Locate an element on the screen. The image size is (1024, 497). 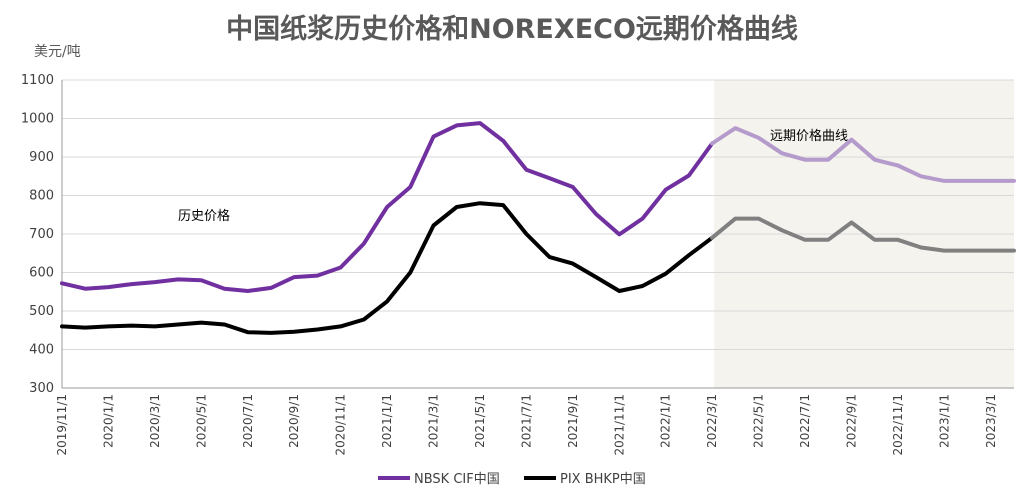
x-tick-label: 2021/1/1 is located at coordinates (387, 421).